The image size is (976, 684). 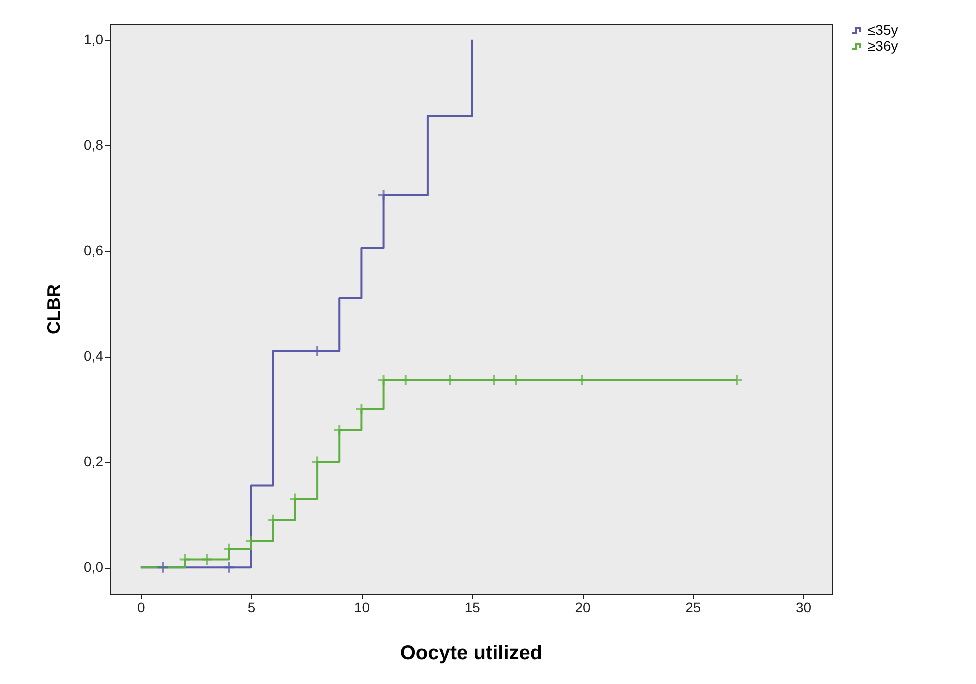 What do you see at coordinates (94, 356) in the screenshot?
I see `y-tick-label: 0,4` at bounding box center [94, 356].